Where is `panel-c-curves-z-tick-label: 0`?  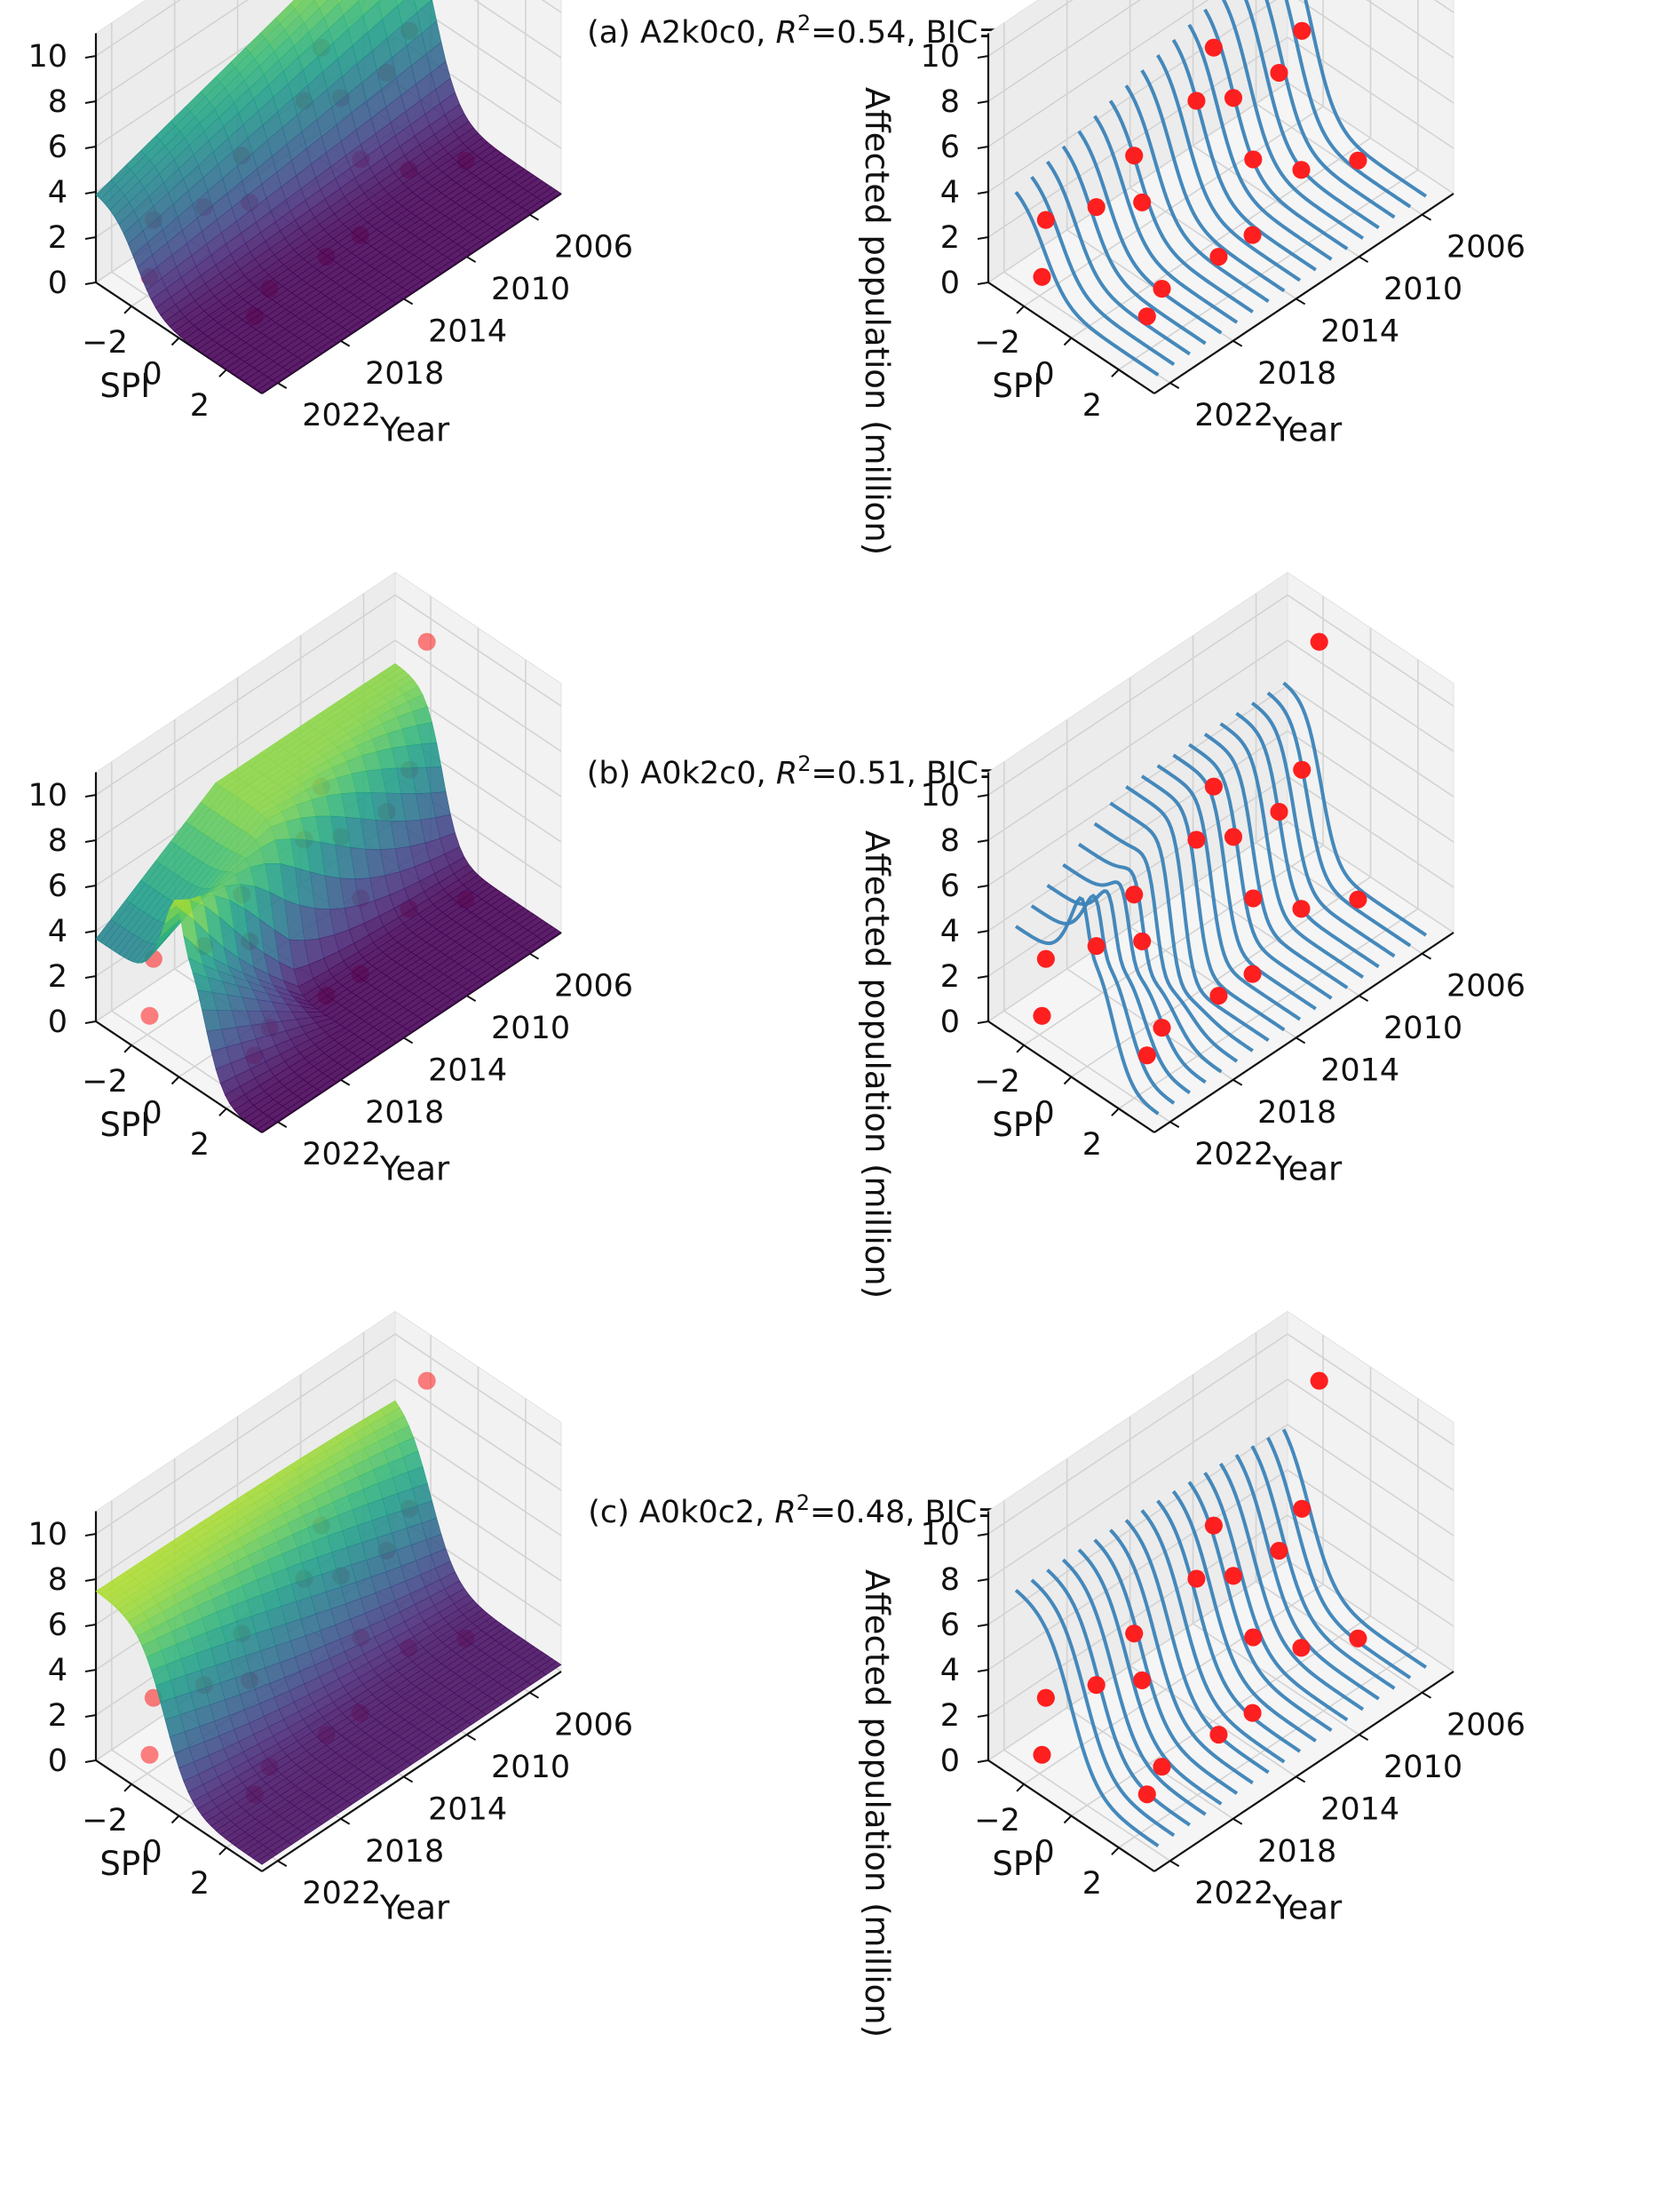
panel-c-curves-z-tick-label: 0 is located at coordinates (950, 1761).